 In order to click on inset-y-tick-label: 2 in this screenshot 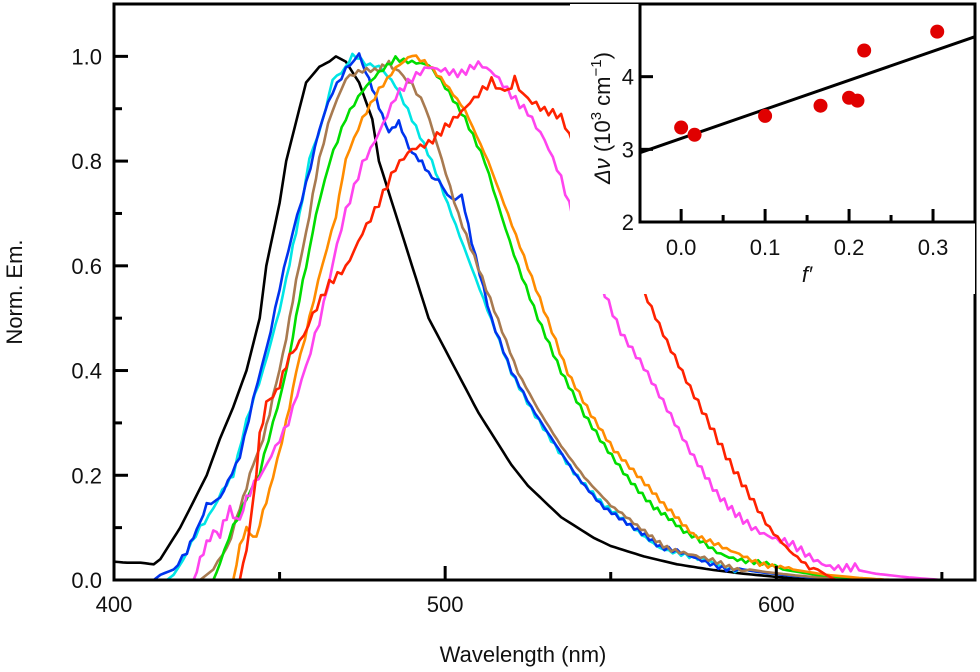, I will do `click(628, 222)`.